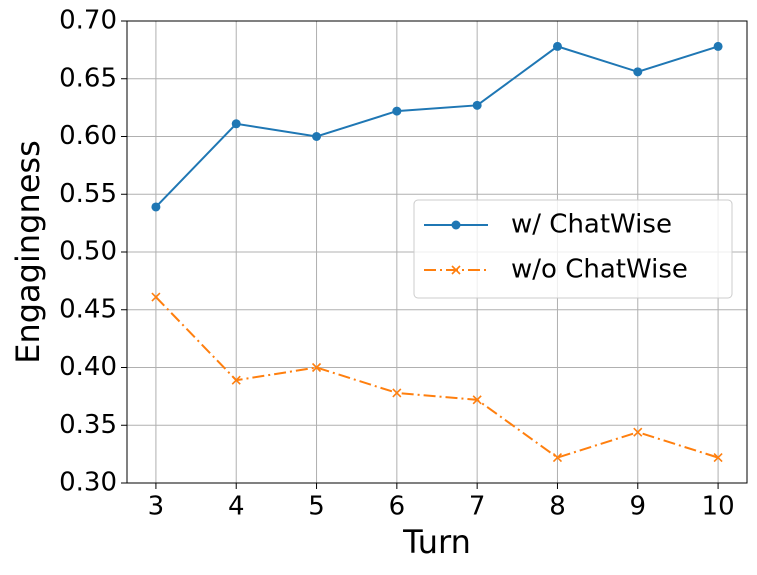 This screenshot has height=575, width=757. What do you see at coordinates (718, 507) in the screenshot?
I see `x-tick-label: 10` at bounding box center [718, 507].